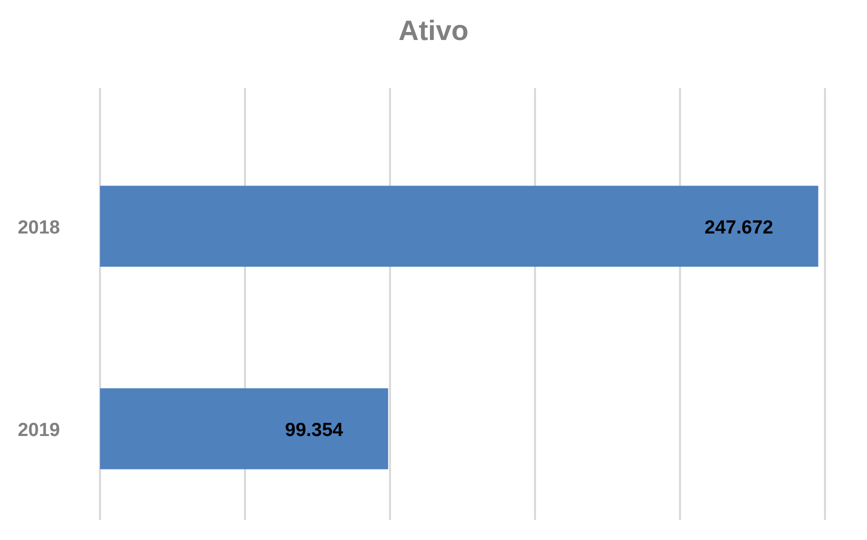 Image resolution: width=867 pixels, height=540 pixels. What do you see at coordinates (39, 227) in the screenshot?
I see `y-tick-label: 2018` at bounding box center [39, 227].